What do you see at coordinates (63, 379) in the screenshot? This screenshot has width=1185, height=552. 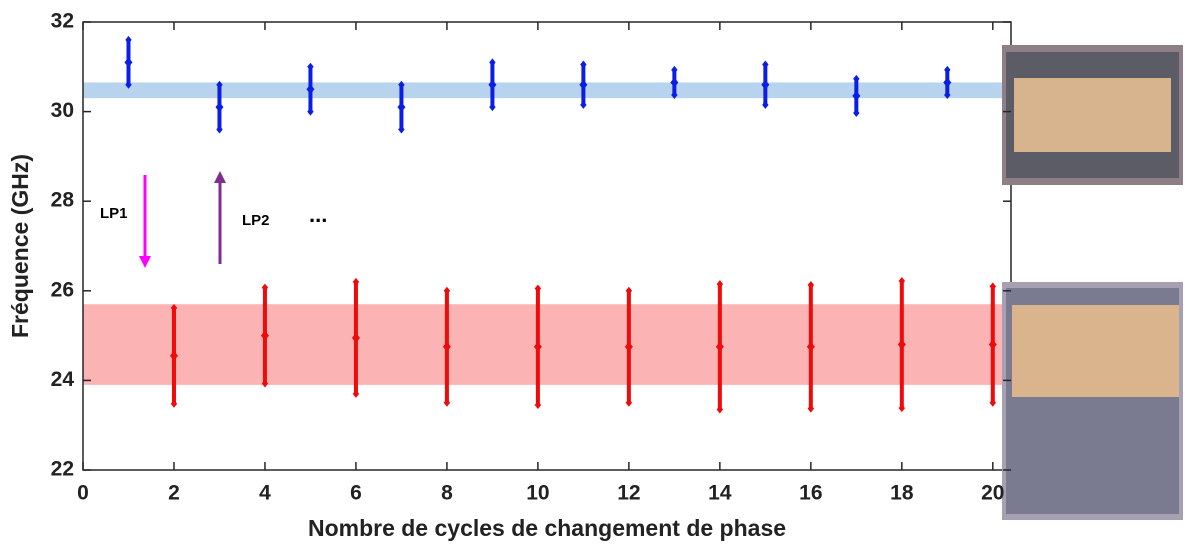 I see `y-tick-label: 24` at bounding box center [63, 379].